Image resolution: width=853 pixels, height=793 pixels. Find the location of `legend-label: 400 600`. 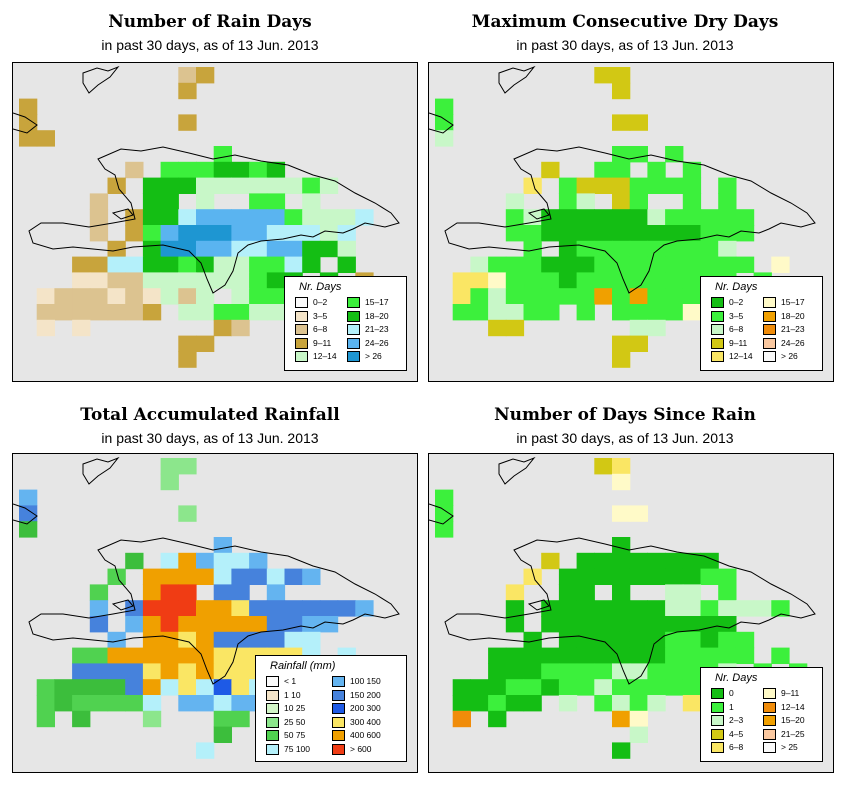

legend-label: 400 600 is located at coordinates (365, 735).